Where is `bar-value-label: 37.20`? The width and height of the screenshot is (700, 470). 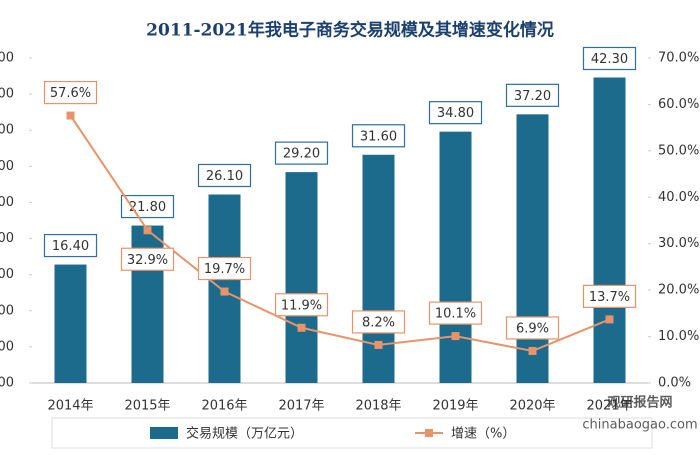 bar-value-label: 37.20 is located at coordinates (532, 96).